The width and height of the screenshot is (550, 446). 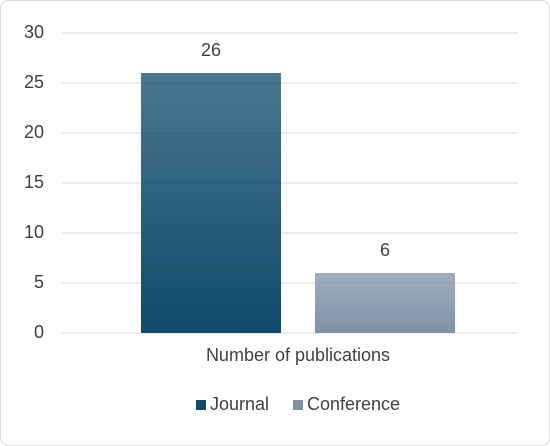 I want to click on data-label: 26, so click(x=211, y=50).